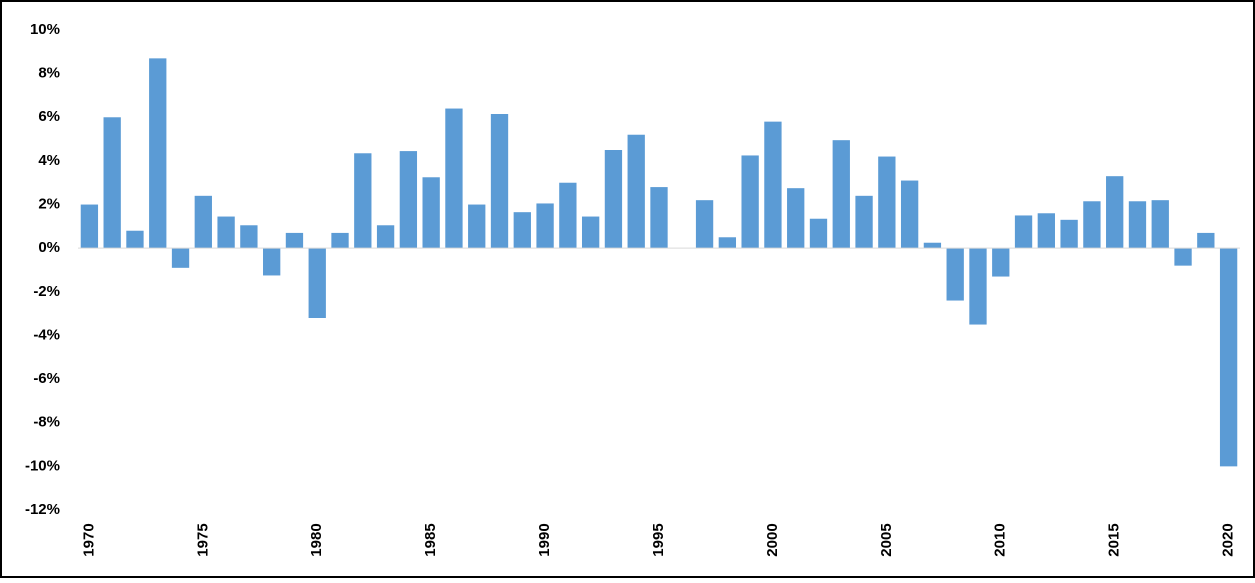 The height and width of the screenshot is (583, 1255). Describe the element at coordinates (316, 539) in the screenshot. I see `x-tick-label: 1980` at that location.